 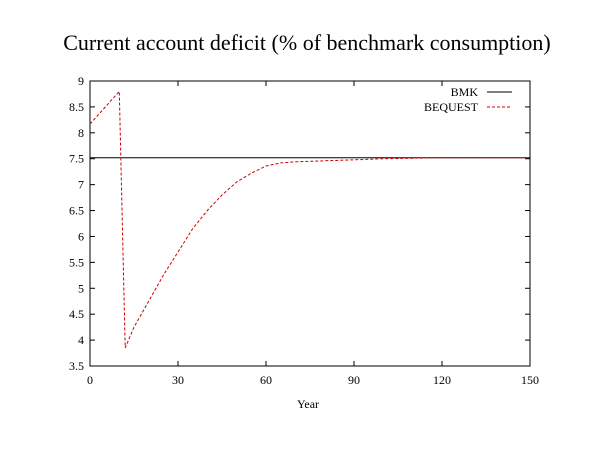 What do you see at coordinates (76, 366) in the screenshot?
I see `y-tick-label: 3.5` at bounding box center [76, 366].